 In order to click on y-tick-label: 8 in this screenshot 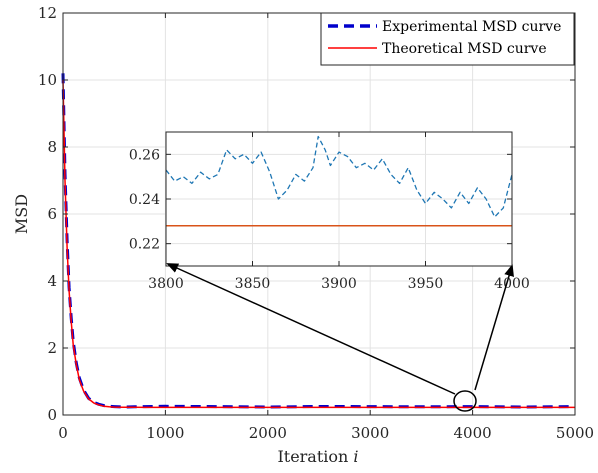, I will do `click(52, 147)`.